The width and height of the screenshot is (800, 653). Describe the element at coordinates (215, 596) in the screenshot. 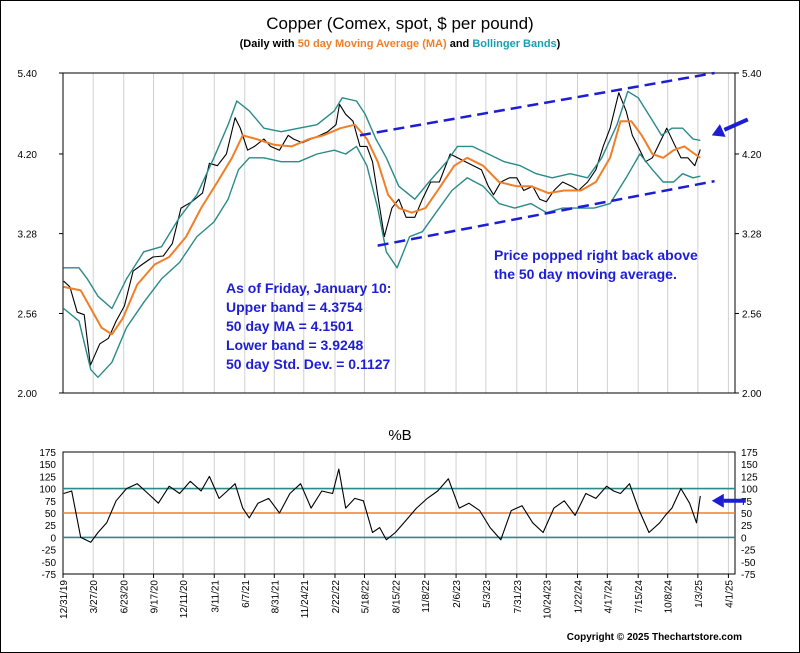

I see `x-tick-label: 3/11/21` at that location.